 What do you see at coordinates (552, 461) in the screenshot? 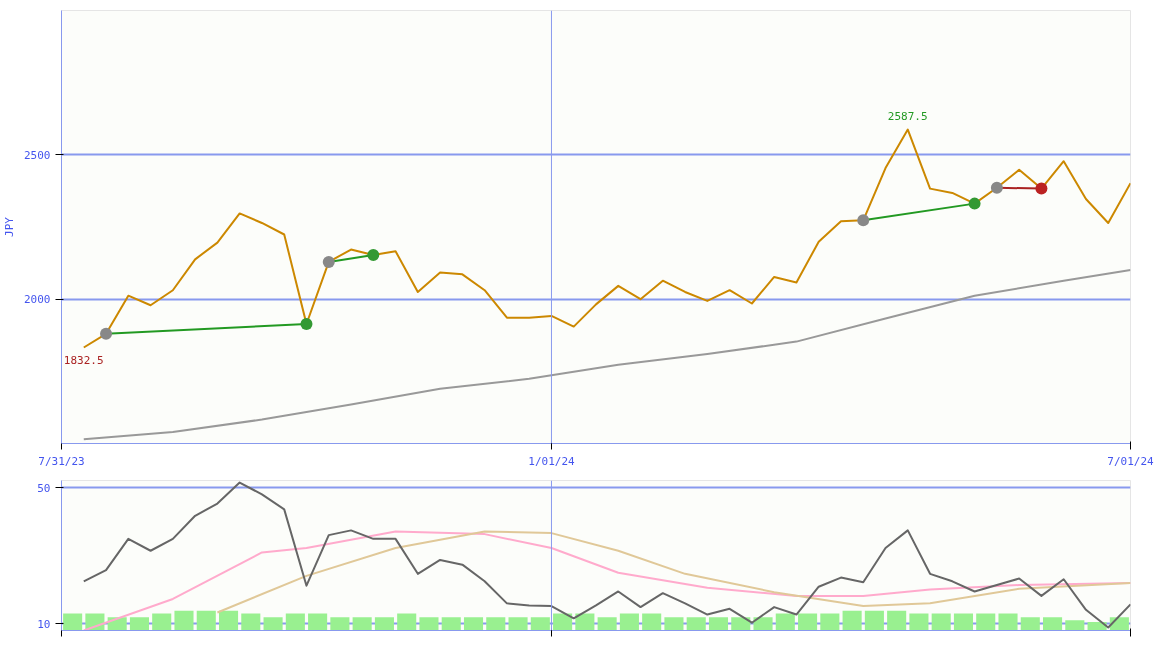
I see `x-tick-label: 1/01/24` at bounding box center [552, 461].